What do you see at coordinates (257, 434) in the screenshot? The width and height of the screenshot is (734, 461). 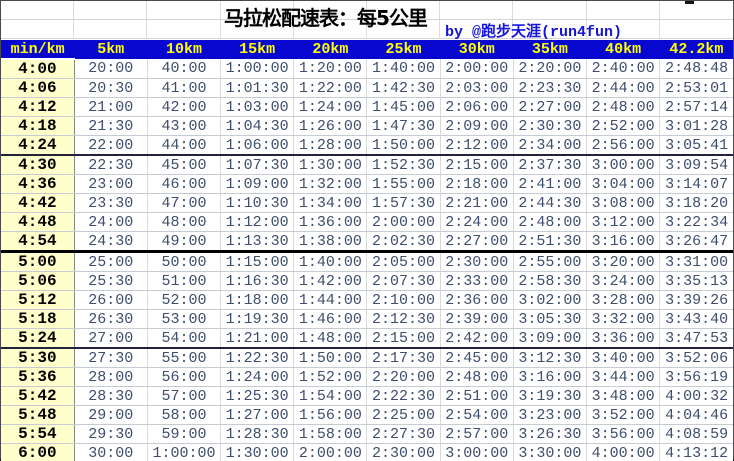 I see `split-time-cell: 1:28:30` at bounding box center [257, 434].